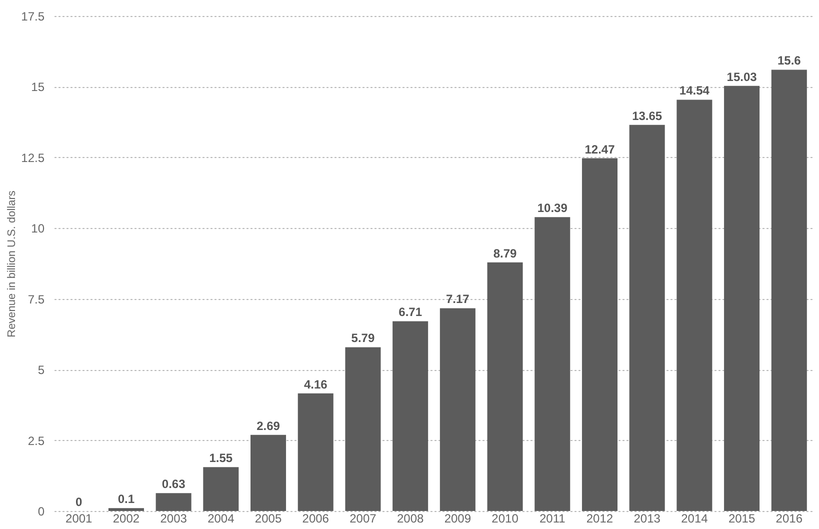  What do you see at coordinates (41, 511) in the screenshot?
I see `y-tick-label: 0` at bounding box center [41, 511].